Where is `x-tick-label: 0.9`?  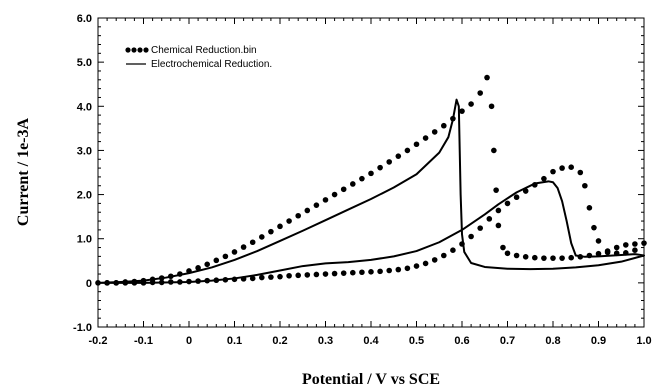 x-tick-label: 0.9 is located at coordinates (598, 341).